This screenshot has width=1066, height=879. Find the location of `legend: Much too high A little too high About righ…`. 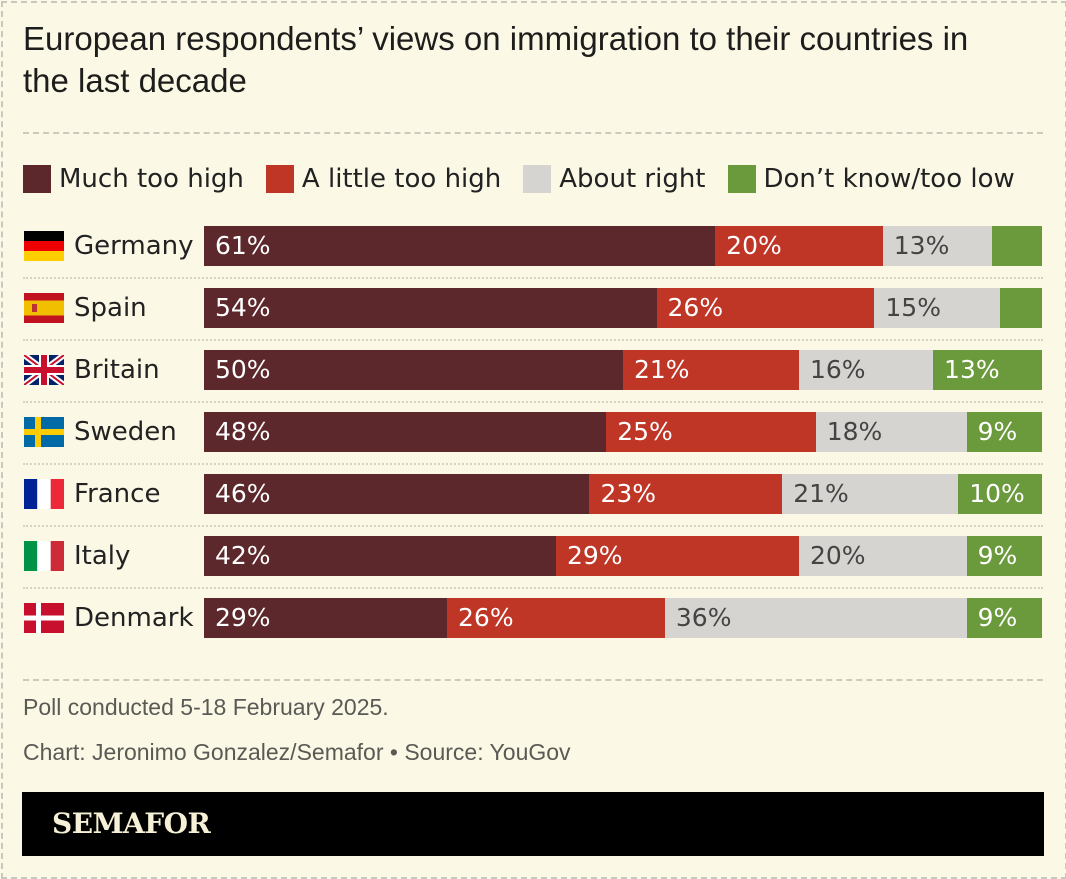

legend: Much too high A little too high About righ… is located at coordinates (519, 179).